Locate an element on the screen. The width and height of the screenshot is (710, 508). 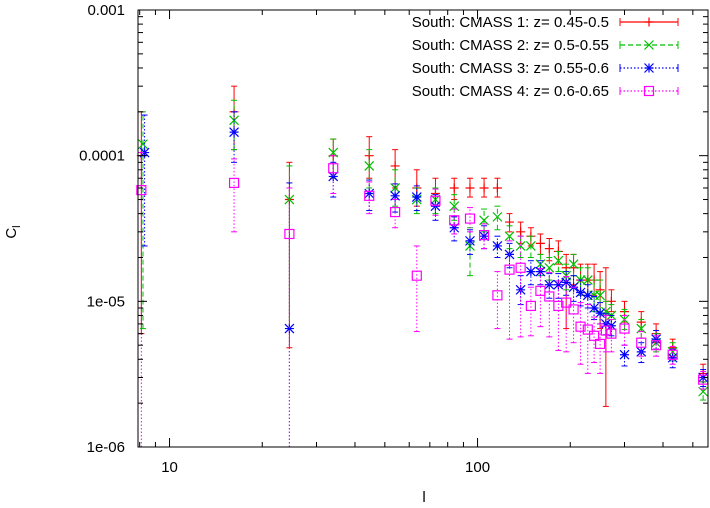
legend-label: South: CMASS 3: z= 0.55-0.6 is located at coordinates (510, 68).